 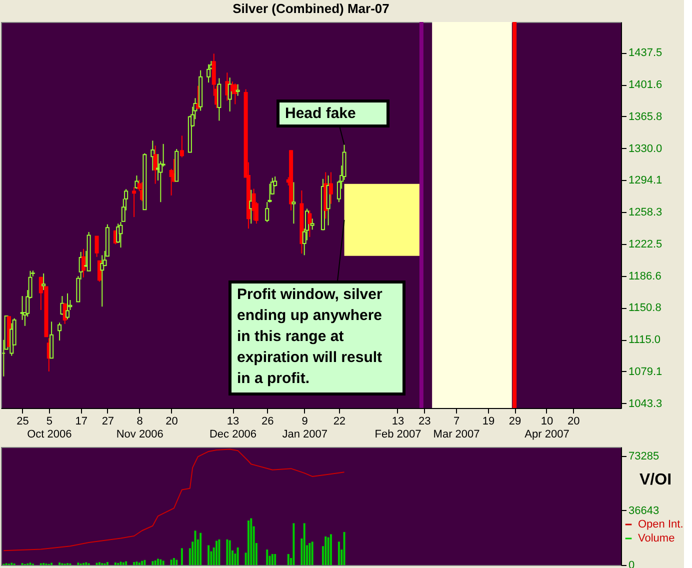 I want to click on y-tick-label: 1258.3, so click(x=645, y=212).